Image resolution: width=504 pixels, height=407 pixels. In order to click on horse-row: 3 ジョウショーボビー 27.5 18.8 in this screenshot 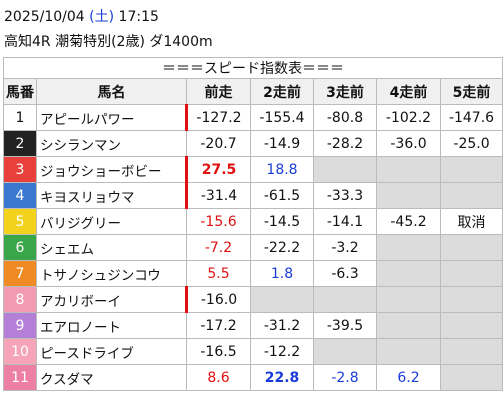, I will do `click(253, 169)`.